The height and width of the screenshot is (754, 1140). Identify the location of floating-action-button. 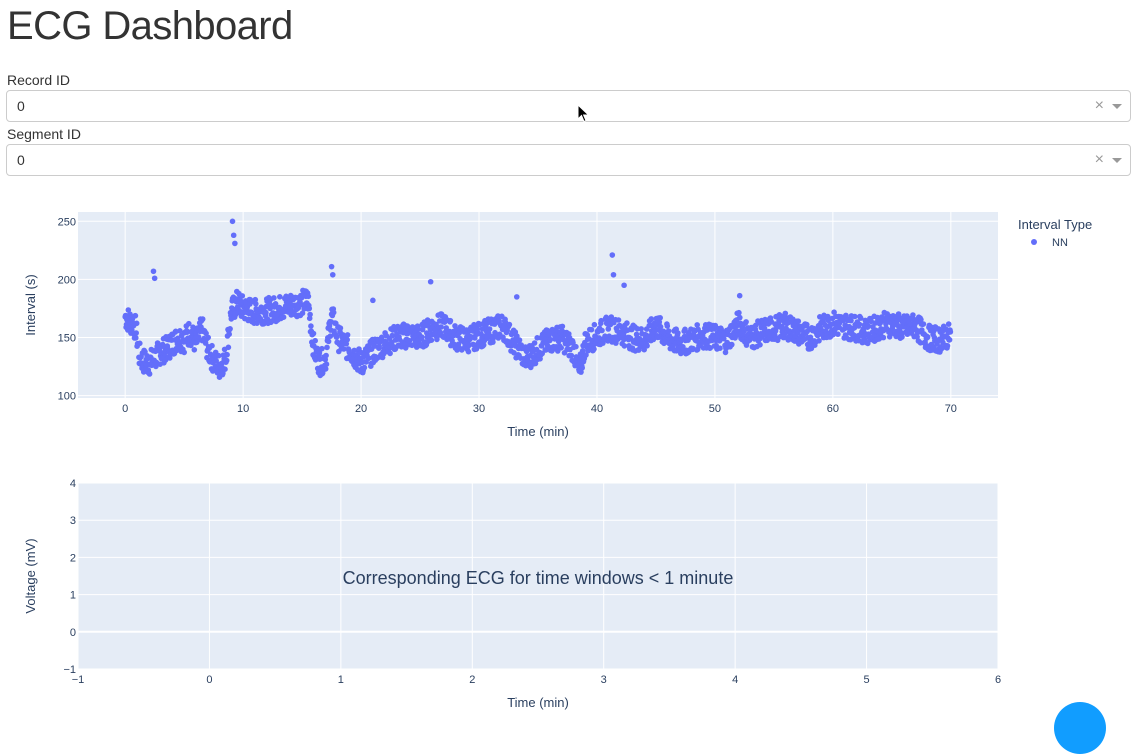
(1080, 728).